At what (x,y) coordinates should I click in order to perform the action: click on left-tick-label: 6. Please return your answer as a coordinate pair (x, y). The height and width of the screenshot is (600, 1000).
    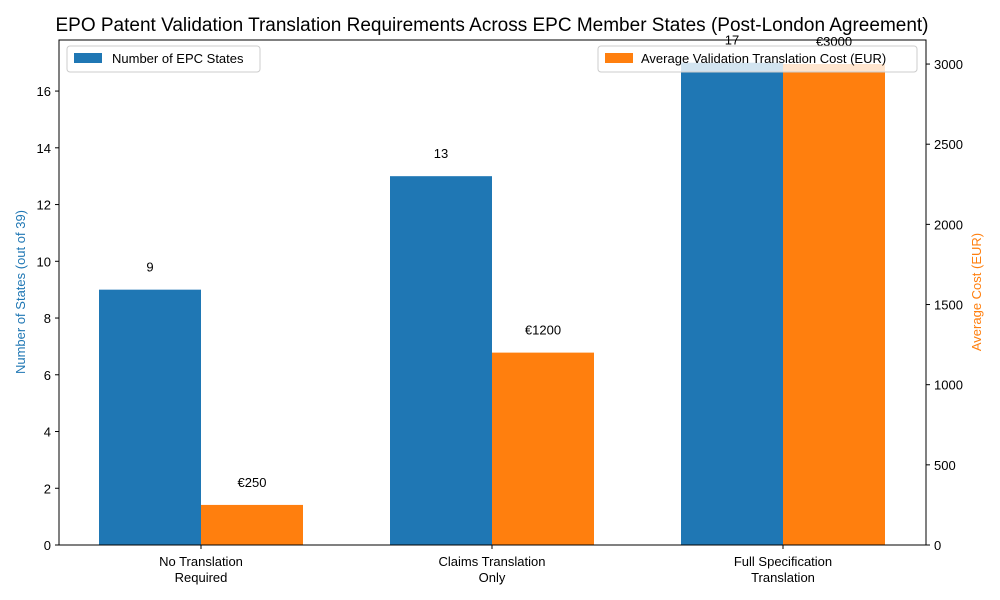
    Looking at the image, I should click on (47, 375).